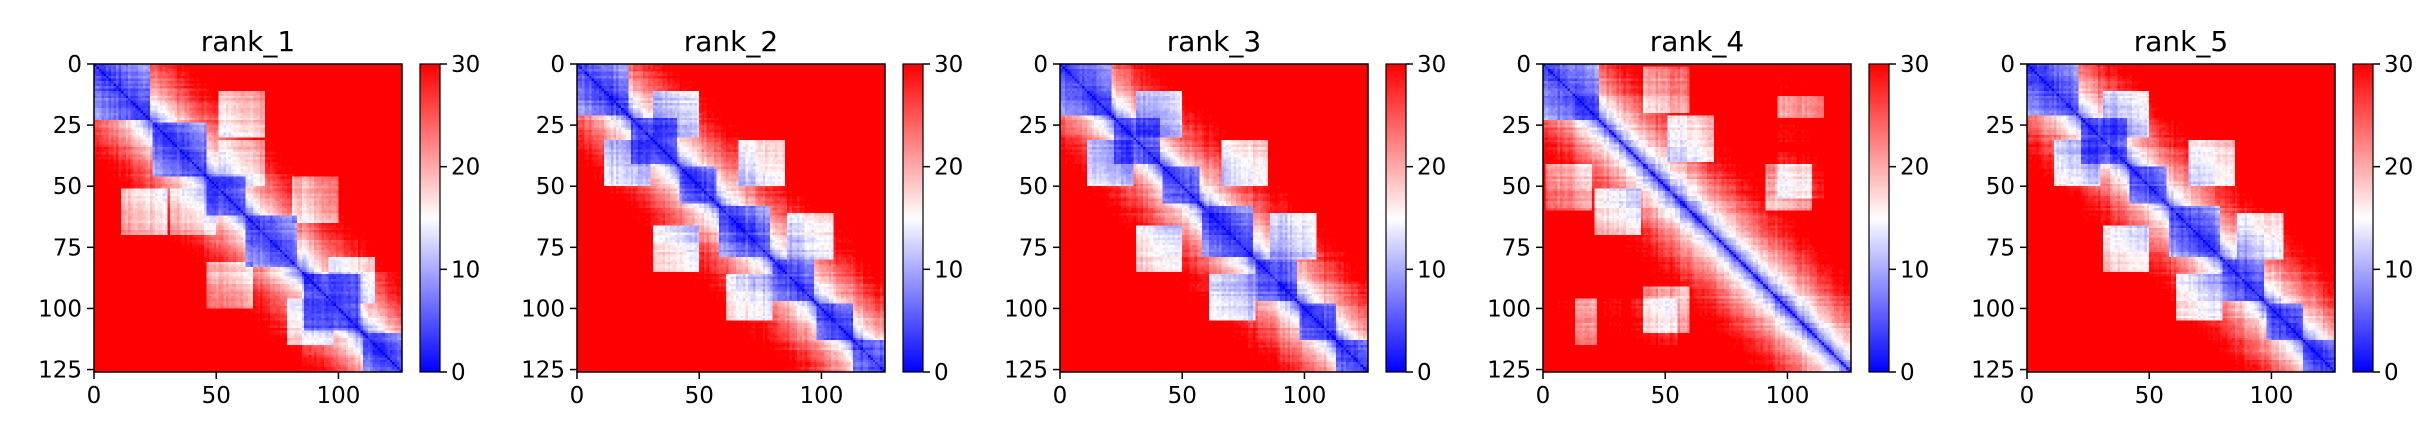  I want to click on panel-title: rank_1, so click(248, 41).